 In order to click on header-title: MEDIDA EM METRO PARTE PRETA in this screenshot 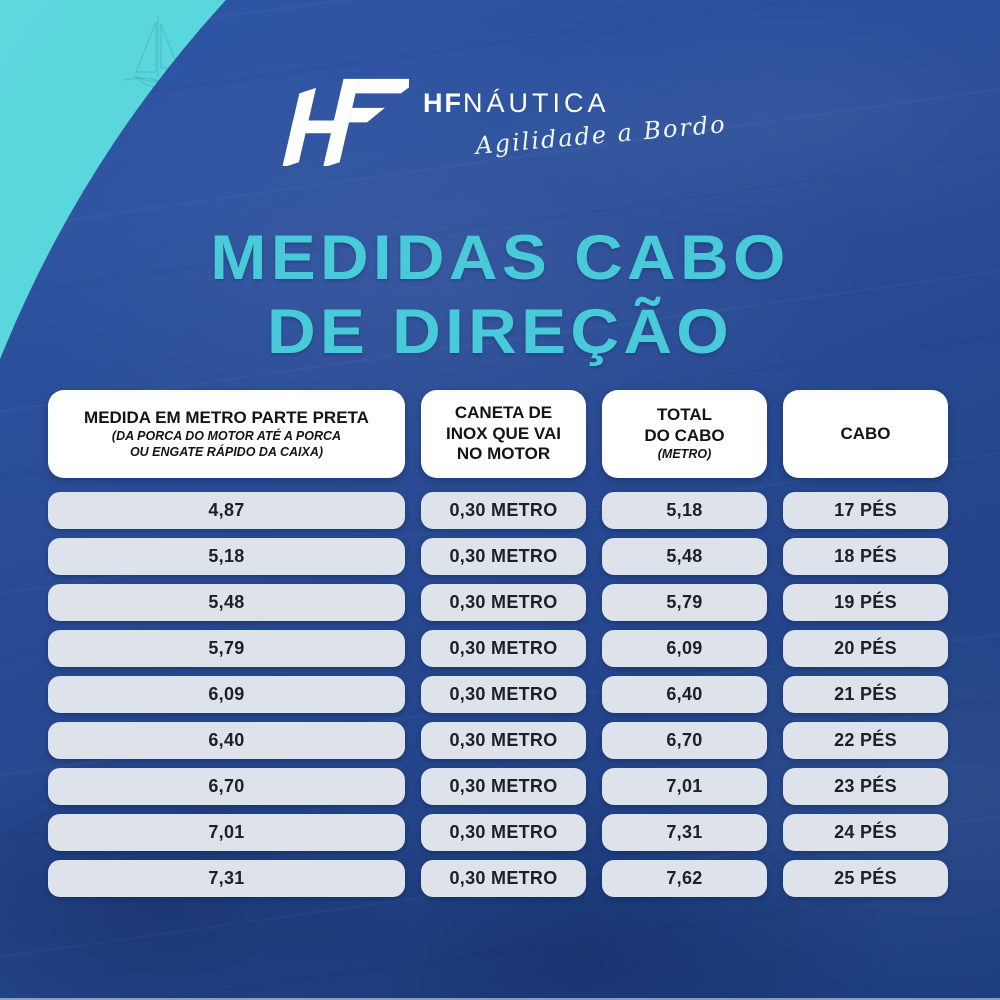, I will do `click(226, 417)`.